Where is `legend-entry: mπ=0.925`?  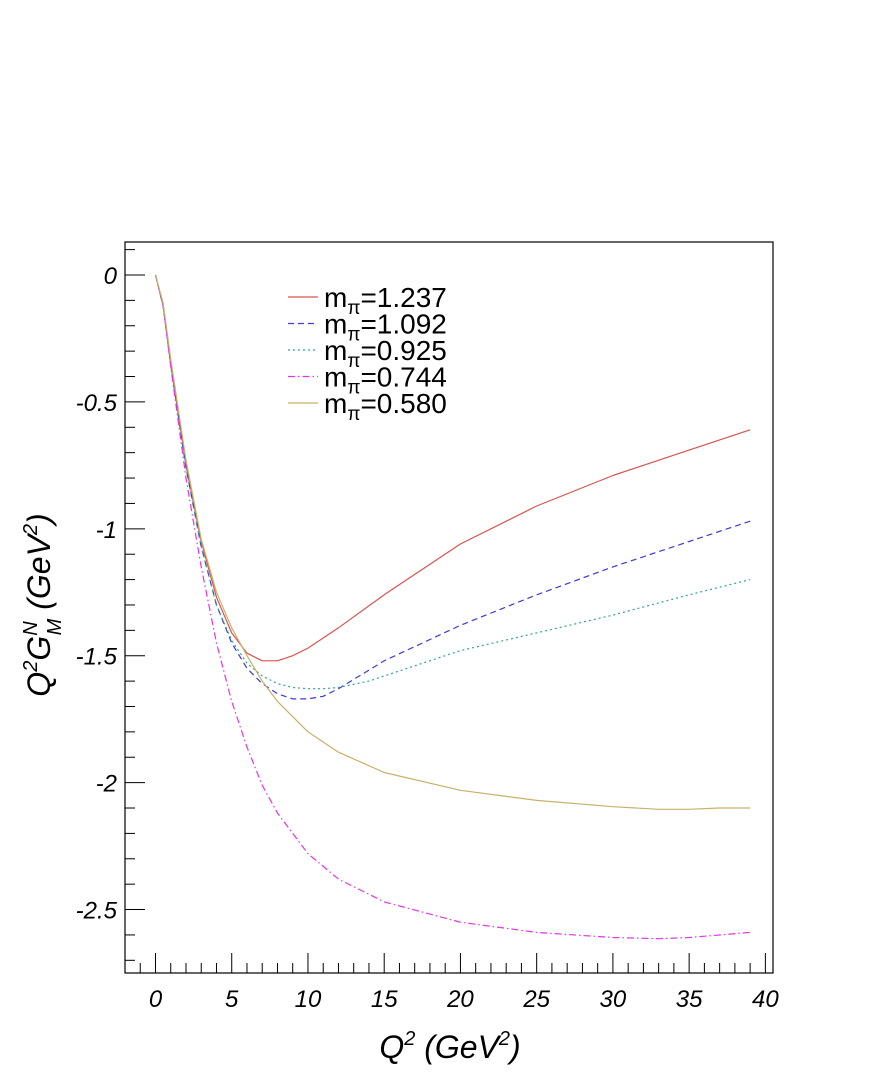 legend-entry: mπ=0.925 is located at coordinates (385, 353).